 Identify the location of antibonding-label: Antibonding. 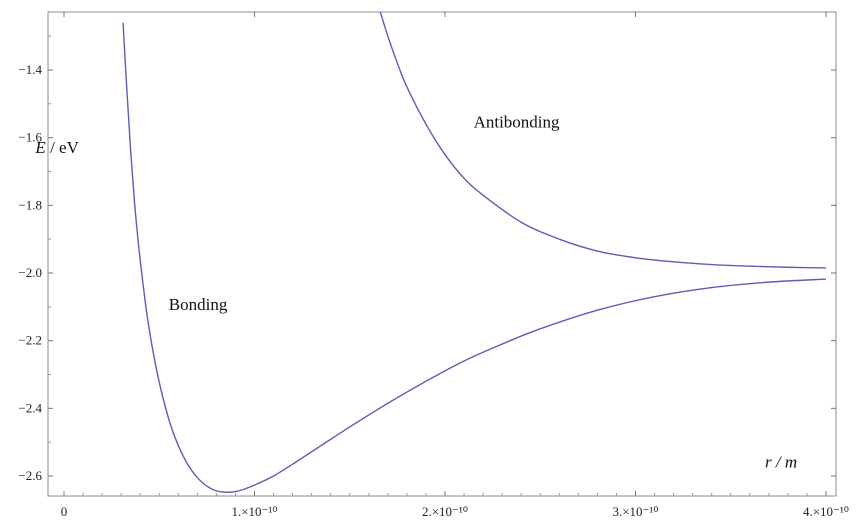
(517, 122).